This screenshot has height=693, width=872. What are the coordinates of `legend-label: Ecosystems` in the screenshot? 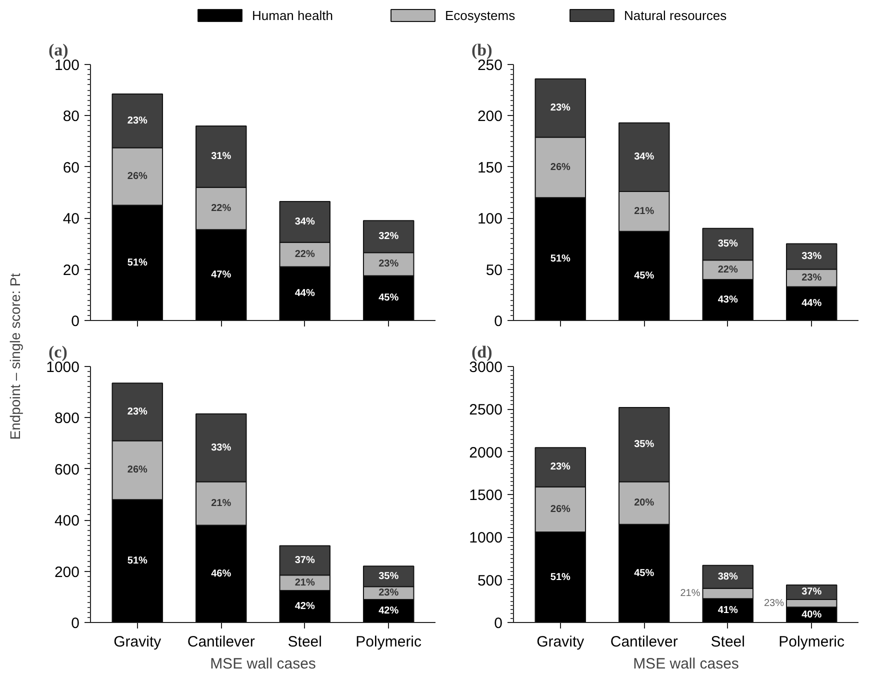 It's located at (480, 15).